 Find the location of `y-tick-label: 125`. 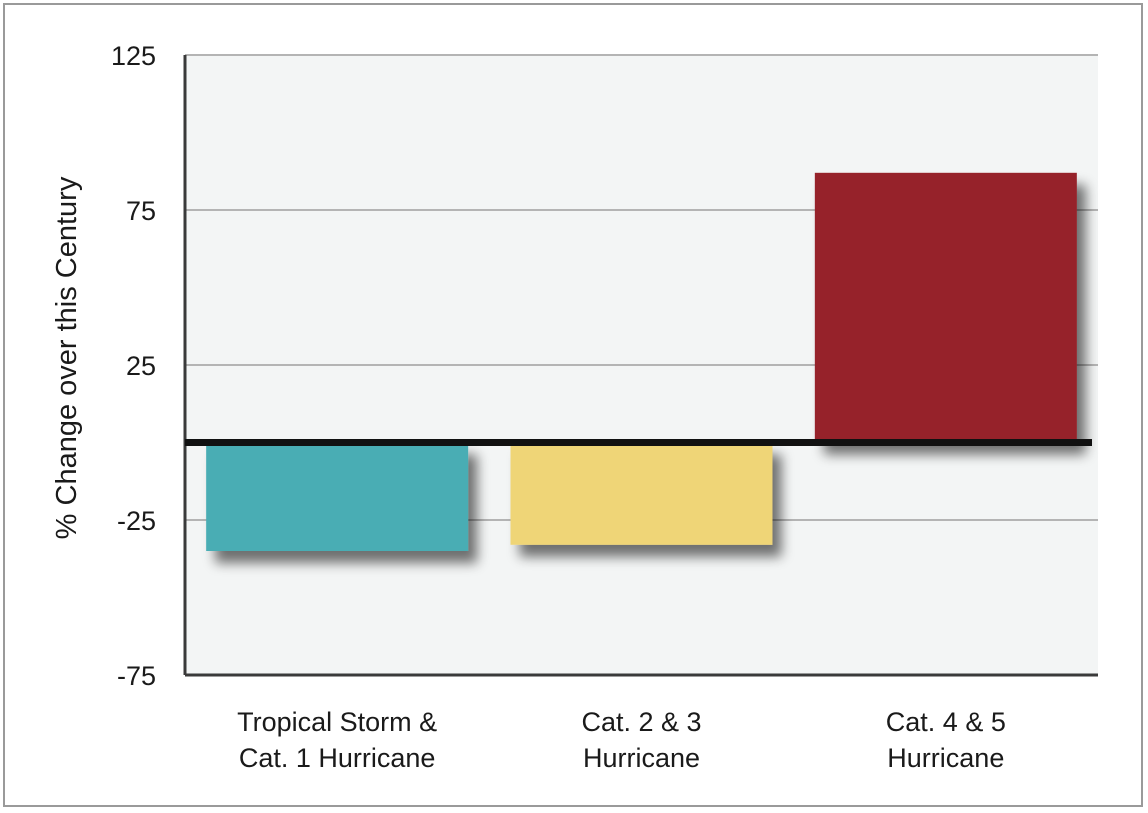

y-tick-label: 125 is located at coordinates (133, 56).